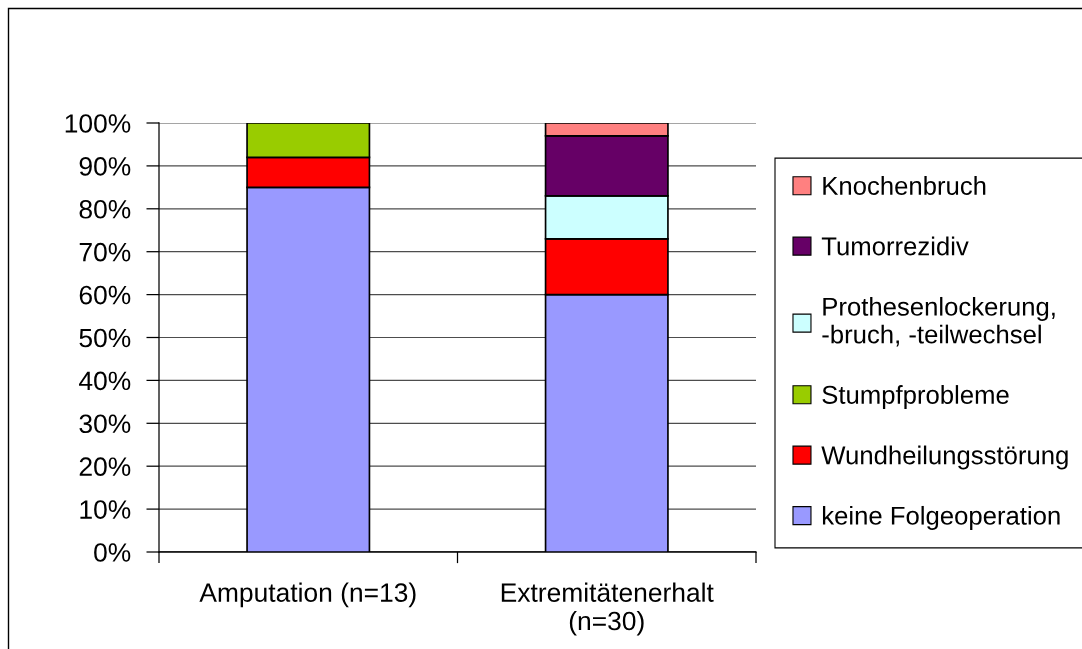  What do you see at coordinates (915, 397) in the screenshot?
I see `legend-label: Stumpfprobleme` at bounding box center [915, 397].